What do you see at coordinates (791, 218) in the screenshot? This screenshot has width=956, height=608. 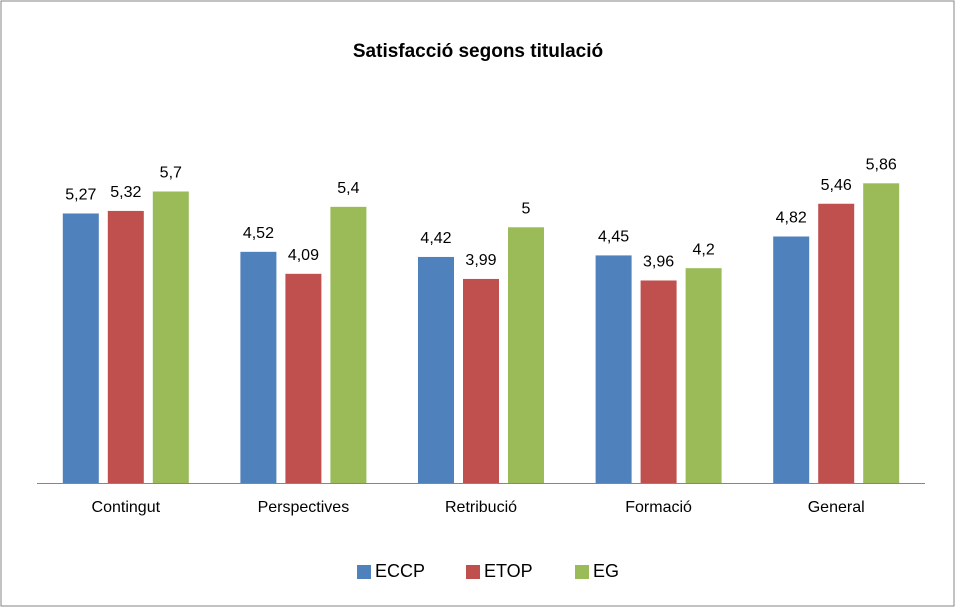 I see `data-label: 4,82` at bounding box center [791, 218].